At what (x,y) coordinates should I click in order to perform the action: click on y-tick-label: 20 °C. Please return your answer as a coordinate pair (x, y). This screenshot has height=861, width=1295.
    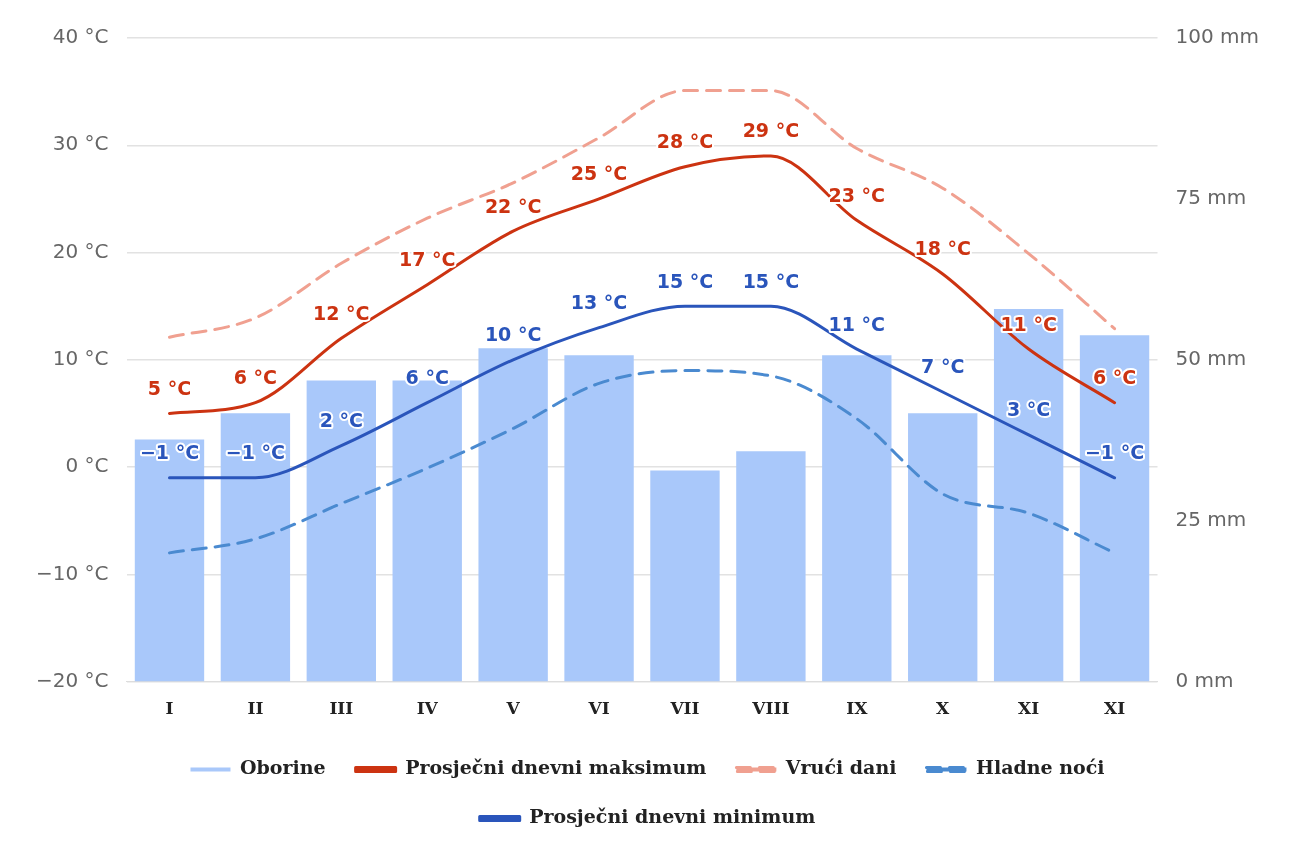
    Looking at the image, I should click on (80, 250).